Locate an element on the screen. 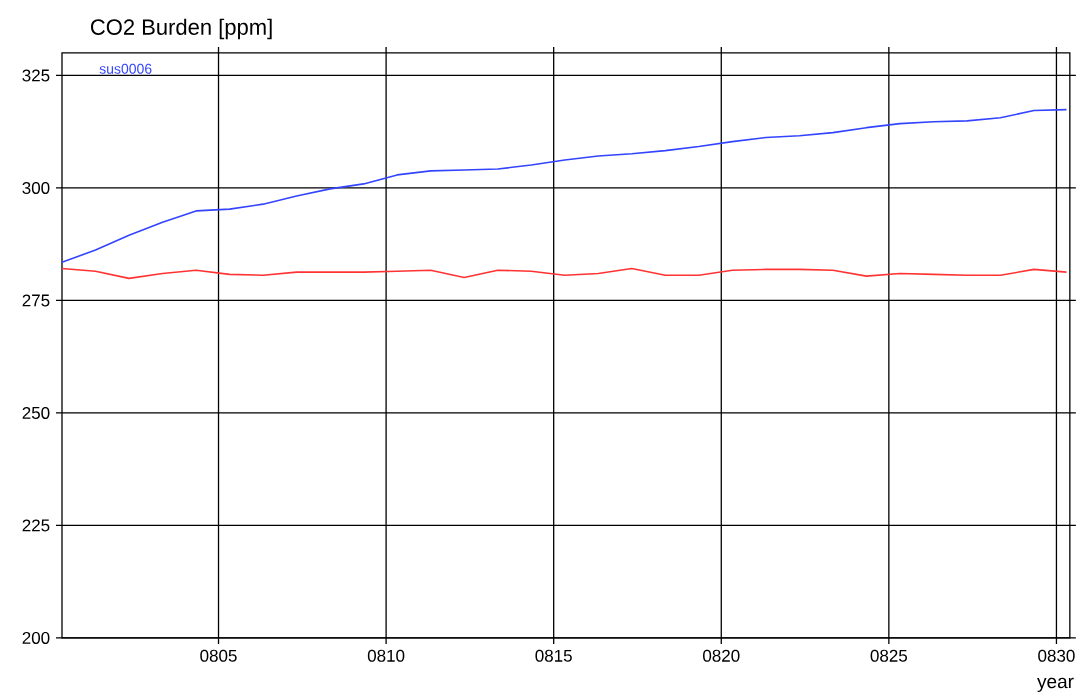 The image size is (1081, 699). x-tick-label: 0805 is located at coordinates (218, 655).